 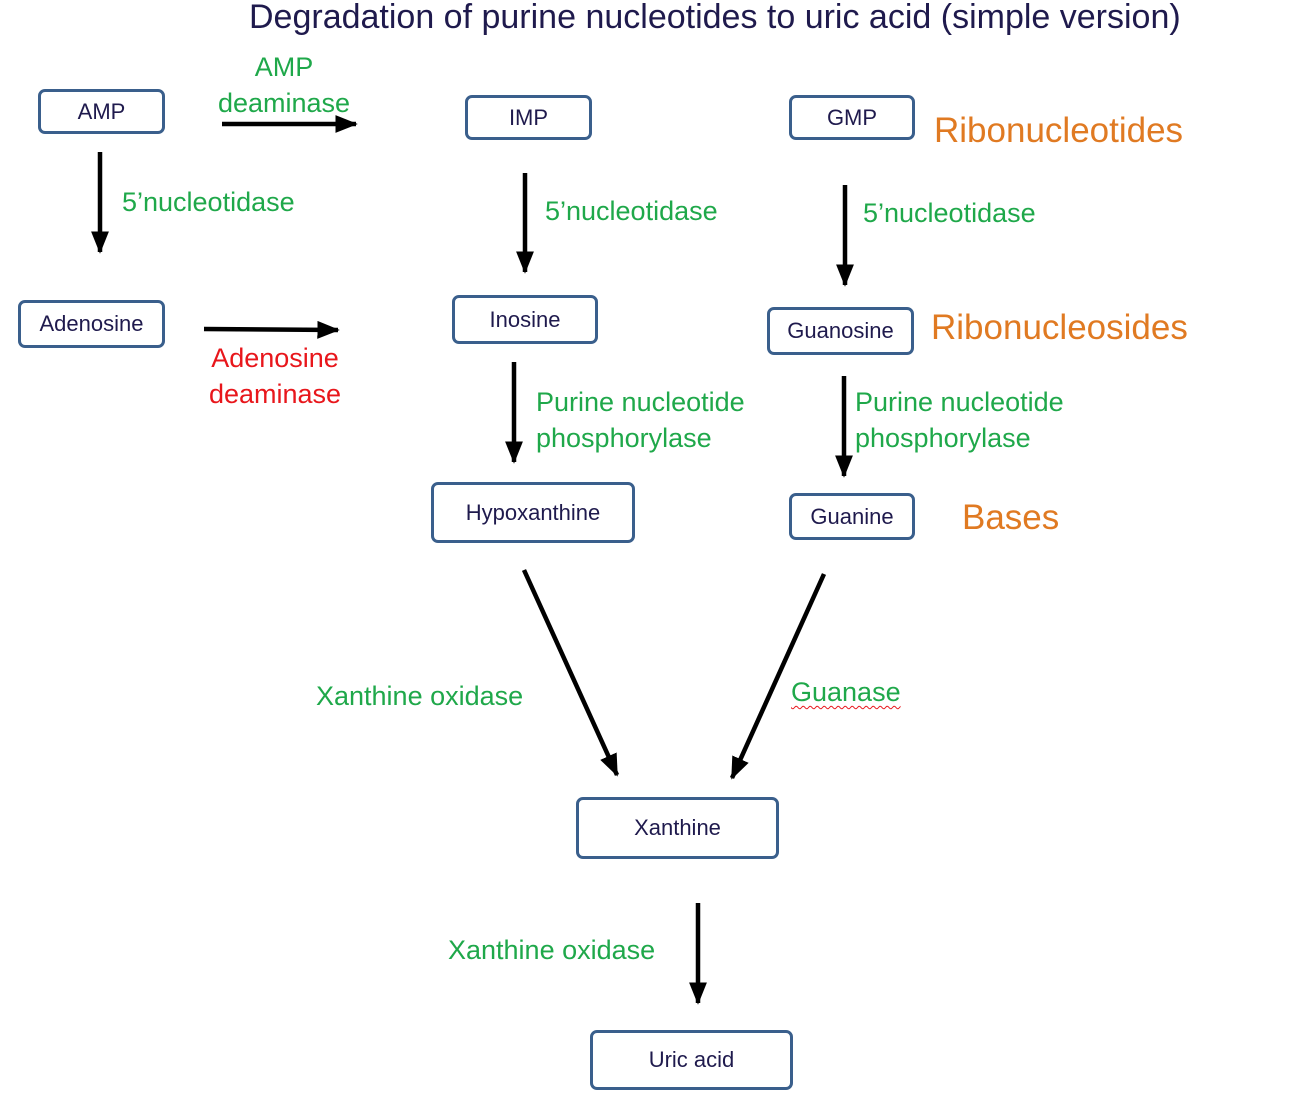 What do you see at coordinates (852, 117) in the screenshot?
I see `node-gmp: GMP` at bounding box center [852, 117].